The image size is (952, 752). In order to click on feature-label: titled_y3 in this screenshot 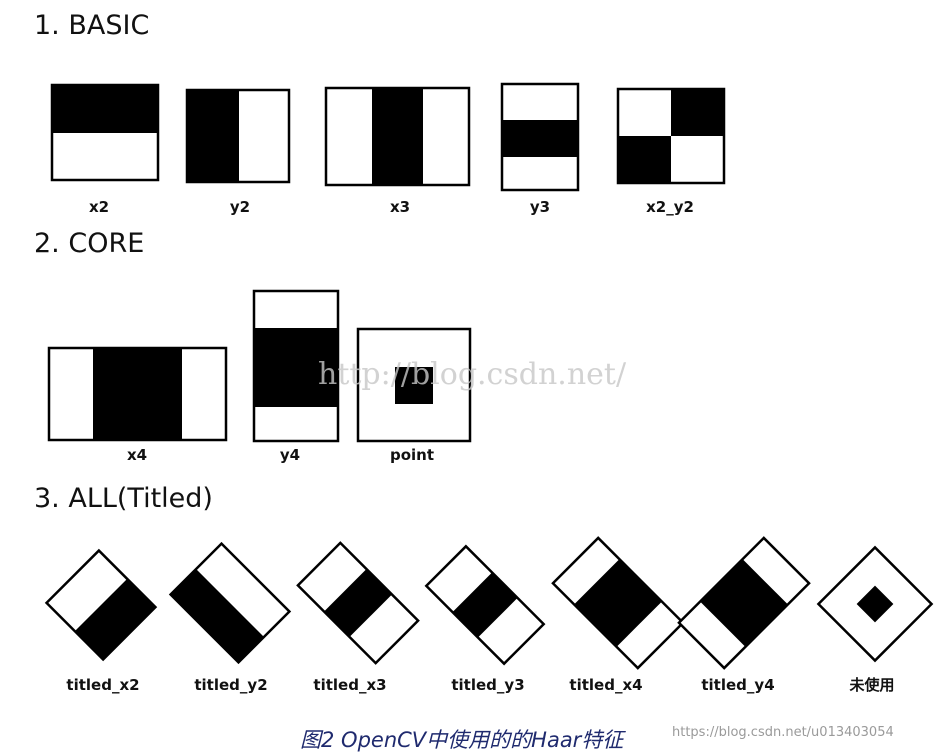, I will do `click(487, 685)`.